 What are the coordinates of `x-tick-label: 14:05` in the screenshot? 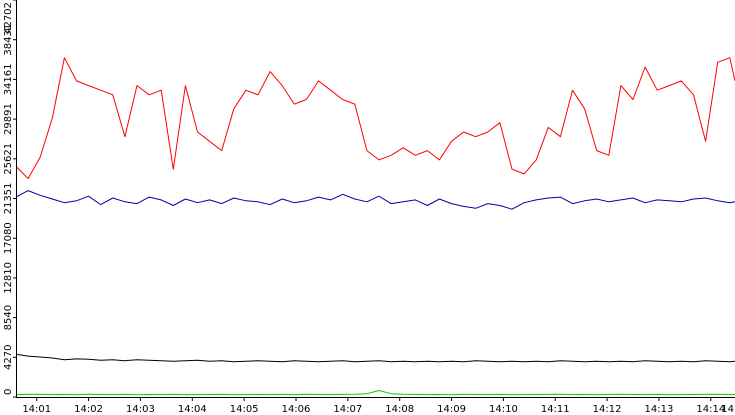 It's located at (244, 409).